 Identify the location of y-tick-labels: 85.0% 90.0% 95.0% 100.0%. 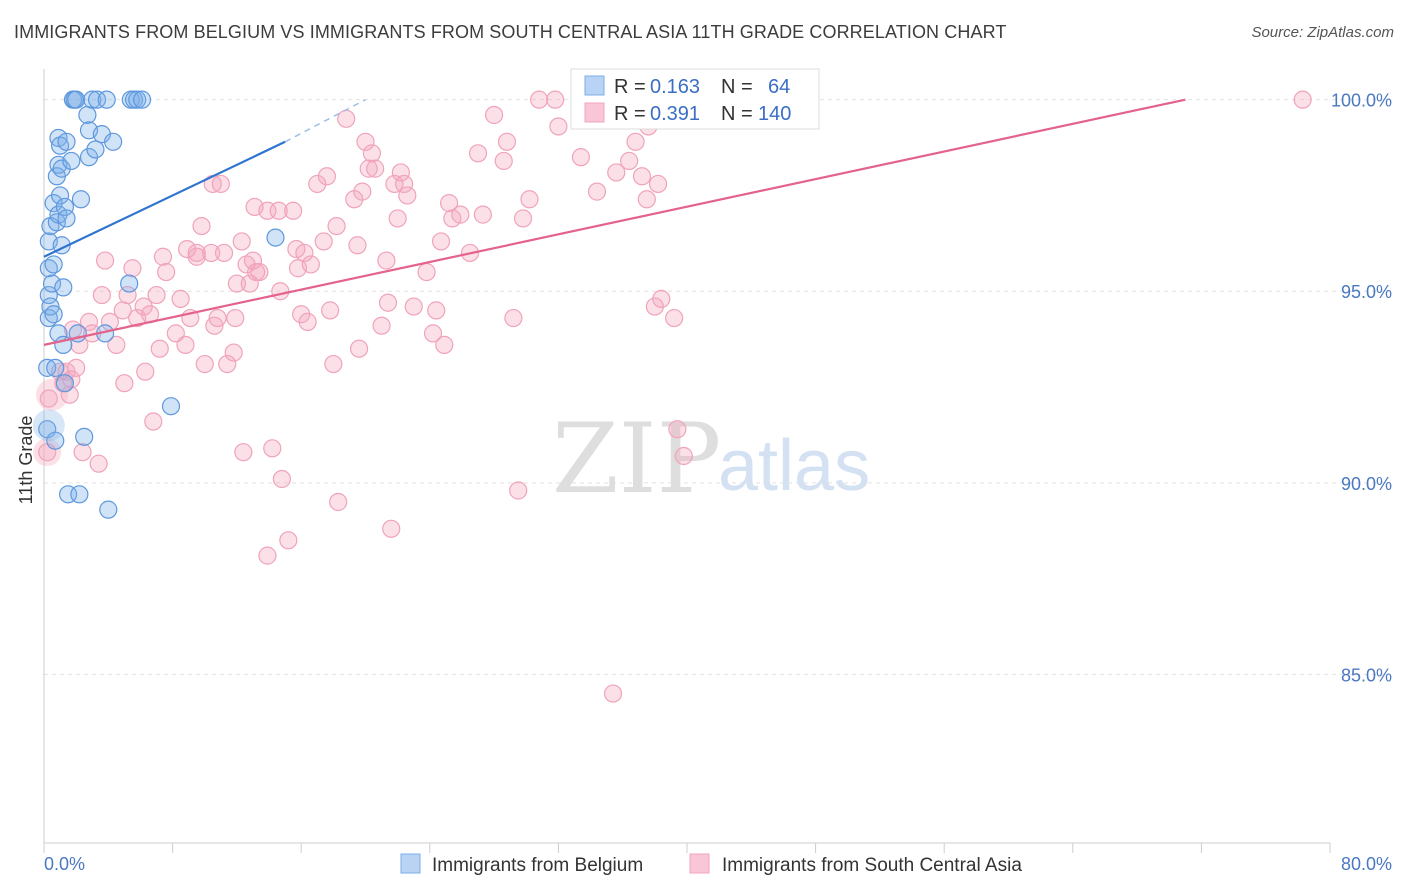
(1361, 388).